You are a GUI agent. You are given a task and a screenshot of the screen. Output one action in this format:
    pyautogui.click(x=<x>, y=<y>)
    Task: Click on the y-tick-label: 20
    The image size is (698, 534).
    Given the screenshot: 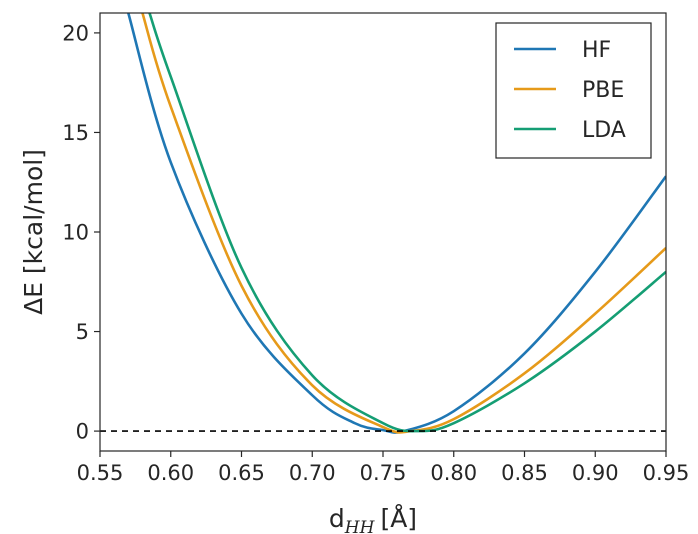 What is the action you would take?
    pyautogui.click(x=75, y=33)
    